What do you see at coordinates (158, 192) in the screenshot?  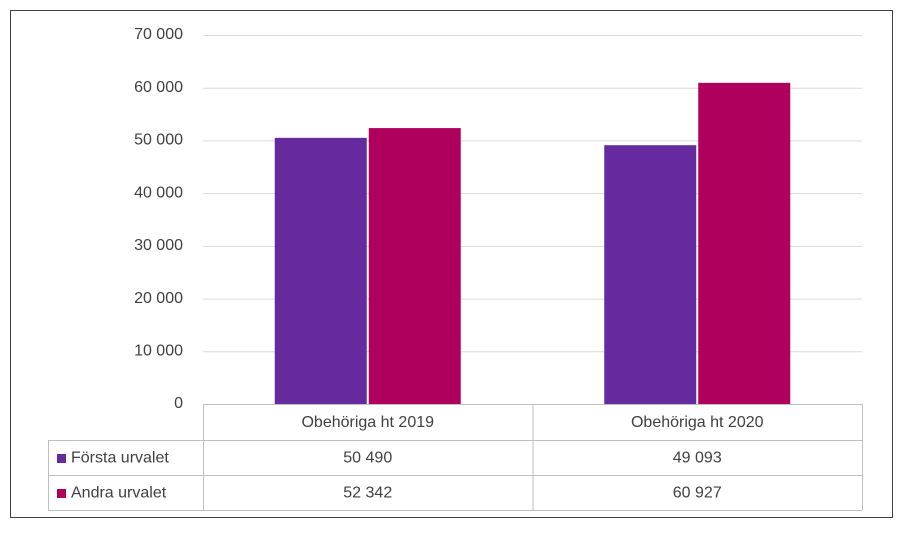 I see `y-tick-label: 40 000` at bounding box center [158, 192].